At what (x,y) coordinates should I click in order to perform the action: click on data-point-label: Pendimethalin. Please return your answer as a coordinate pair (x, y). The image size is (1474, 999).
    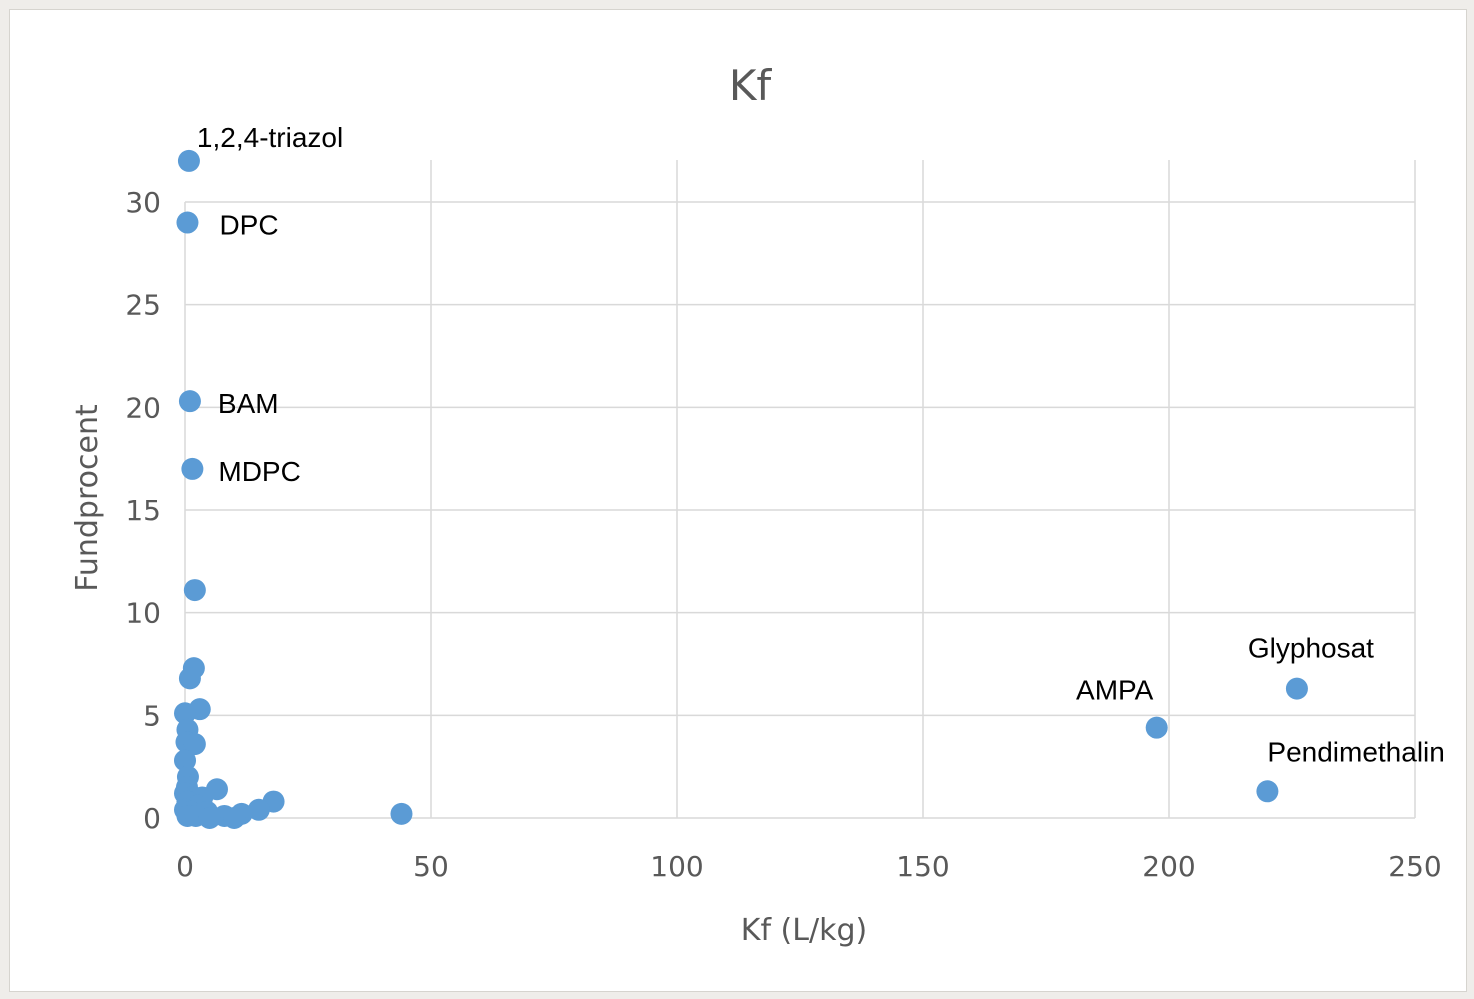
    Looking at the image, I should click on (1355, 751).